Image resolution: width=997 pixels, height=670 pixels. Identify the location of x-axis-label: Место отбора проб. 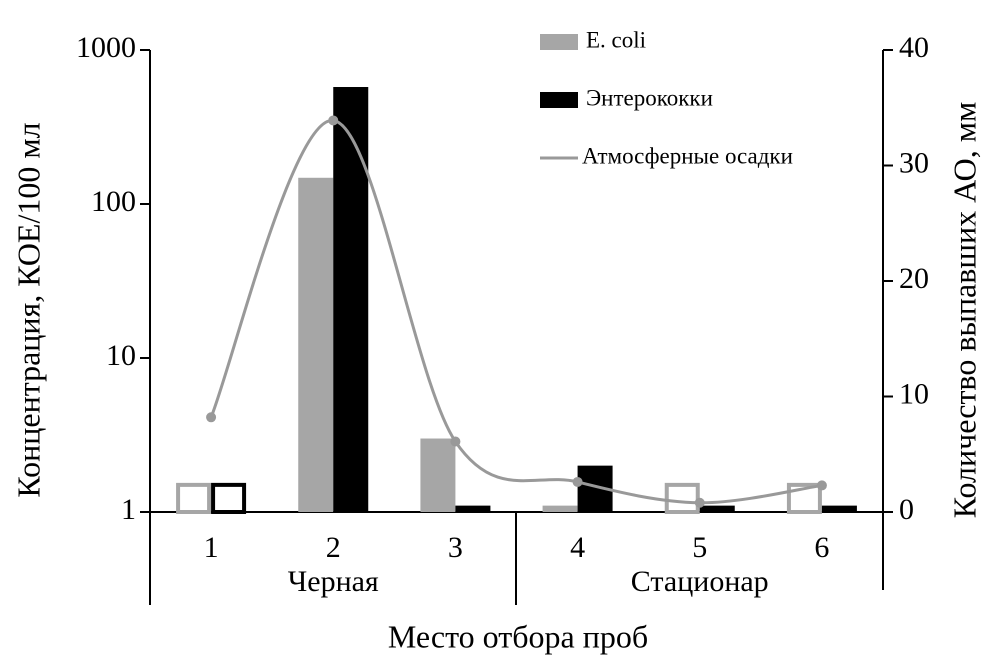
(518, 636).